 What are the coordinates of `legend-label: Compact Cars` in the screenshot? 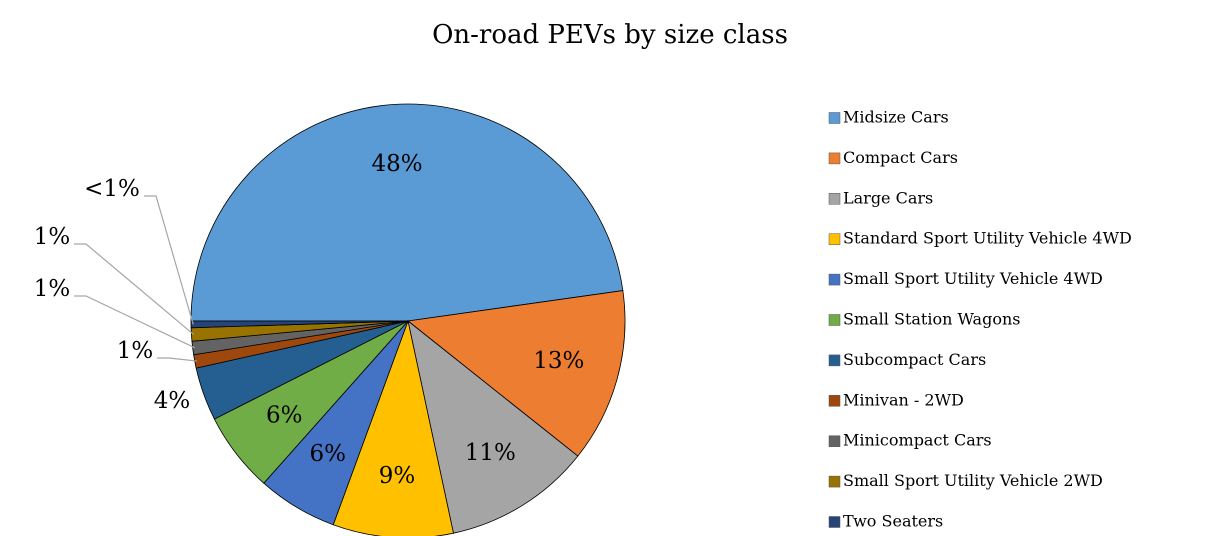 It's located at (900, 157).